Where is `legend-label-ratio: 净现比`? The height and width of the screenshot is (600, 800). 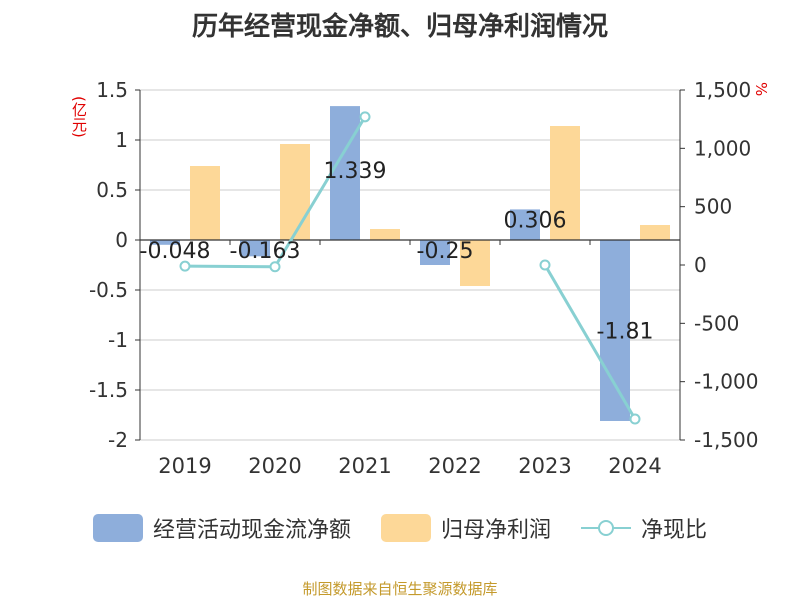 legend-label-ratio: 净现比 is located at coordinates (674, 530).